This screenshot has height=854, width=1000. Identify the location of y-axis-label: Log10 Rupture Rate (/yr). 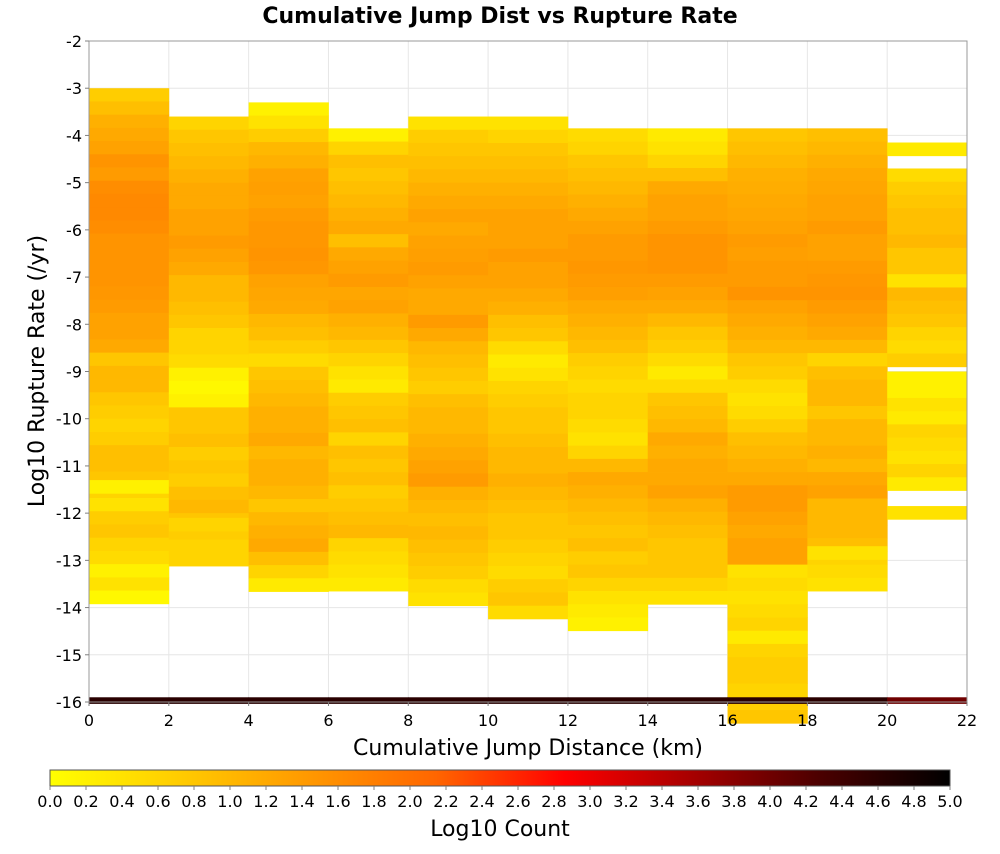
(37, 371).